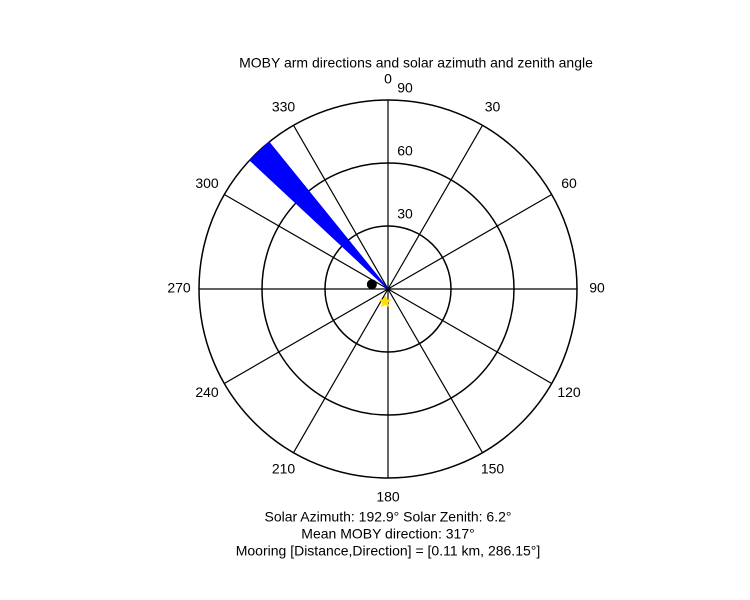 Image resolution: width=750 pixels, height=600 pixels. I want to click on angle-tick-label: 270, so click(179, 288).